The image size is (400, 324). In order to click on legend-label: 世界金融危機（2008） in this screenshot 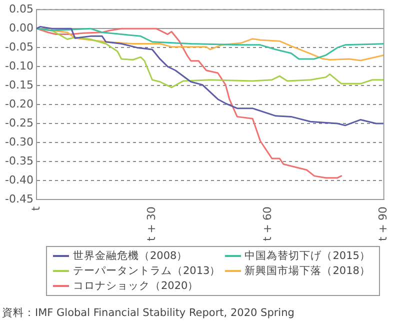, I will do `click(130, 256)`.